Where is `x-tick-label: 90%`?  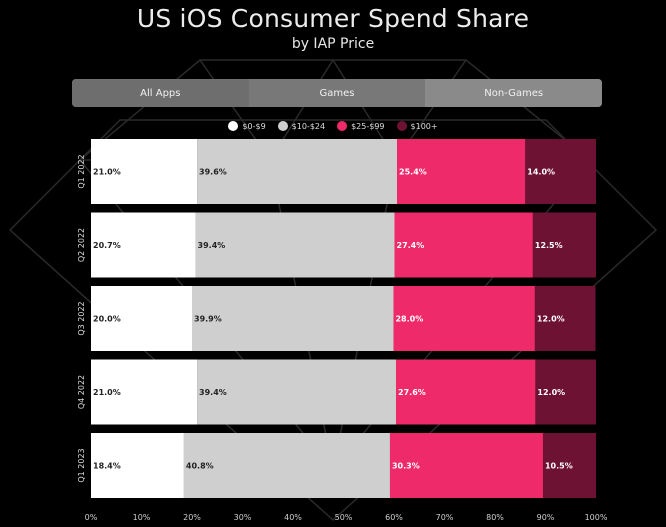 x-tick-label: 90% is located at coordinates (546, 517).